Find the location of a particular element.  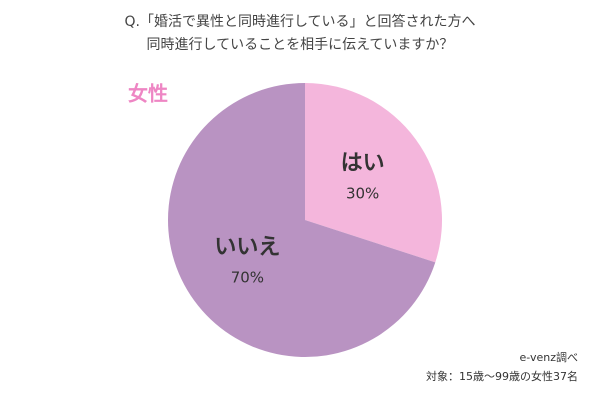

slice-label: はい is located at coordinates (363, 163).